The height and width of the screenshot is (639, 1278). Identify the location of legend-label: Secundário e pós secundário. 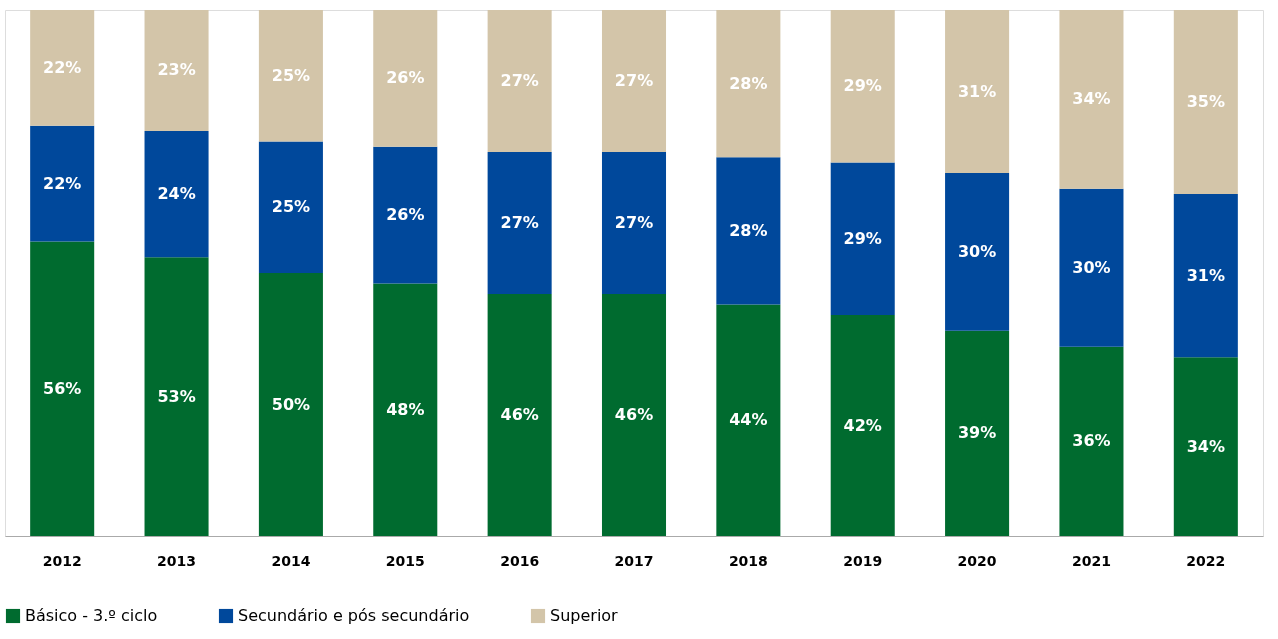
(354, 615).